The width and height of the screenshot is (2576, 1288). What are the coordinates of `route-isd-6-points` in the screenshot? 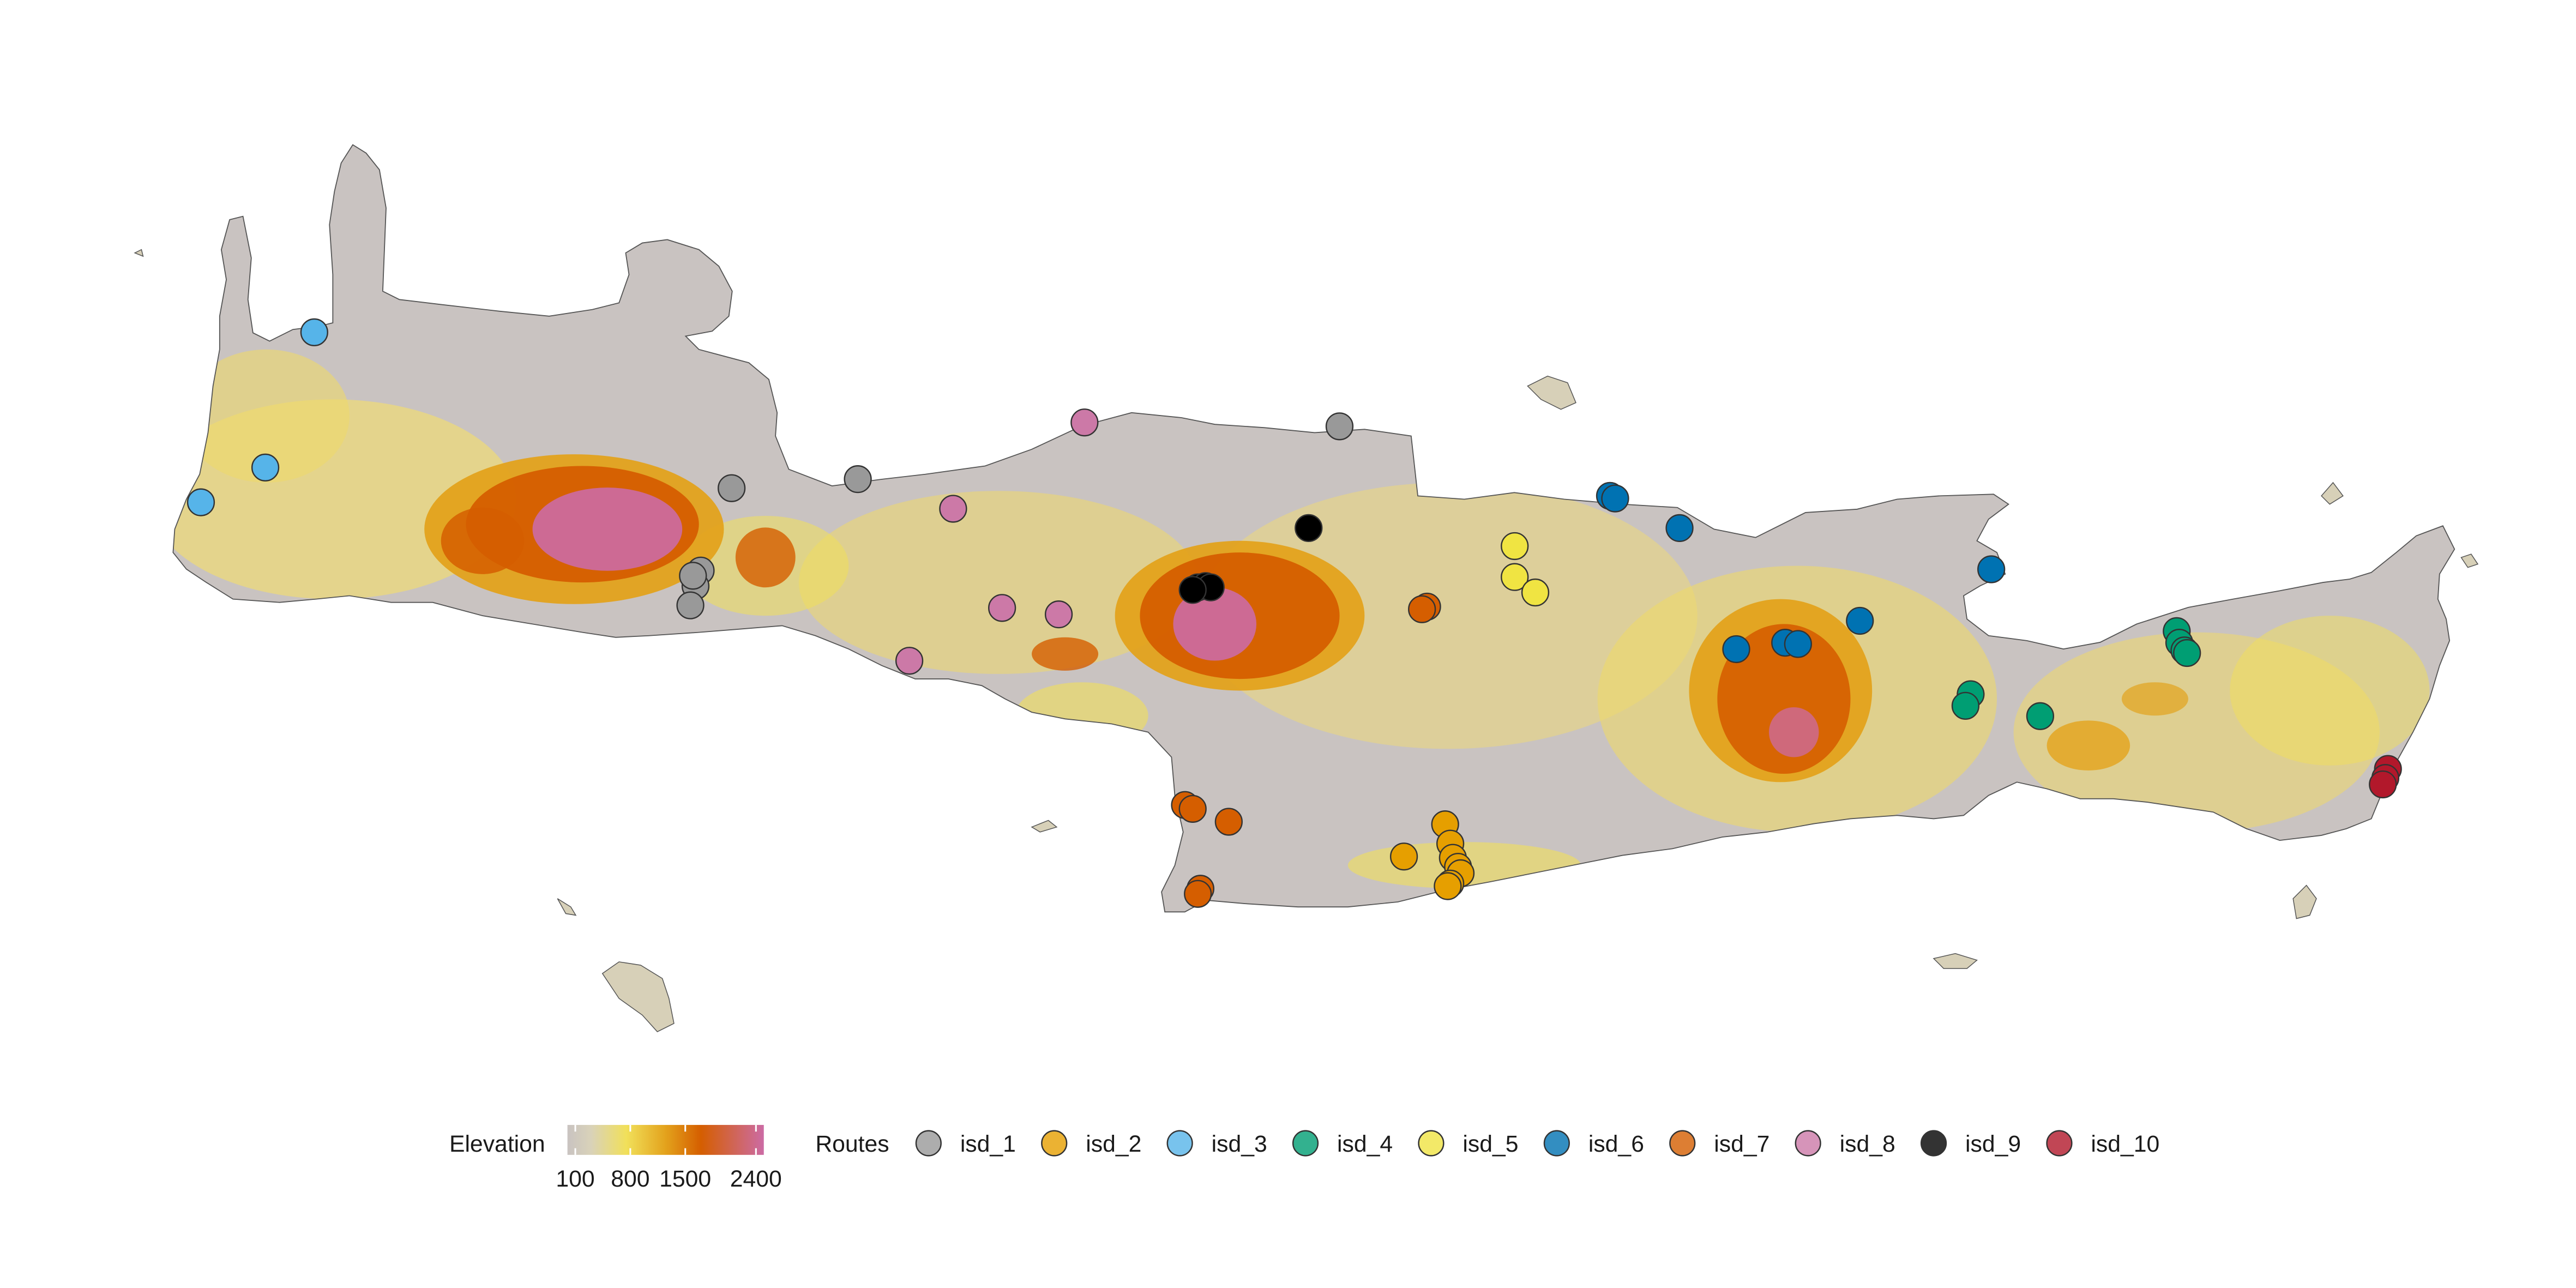 It's located at (1801, 573).